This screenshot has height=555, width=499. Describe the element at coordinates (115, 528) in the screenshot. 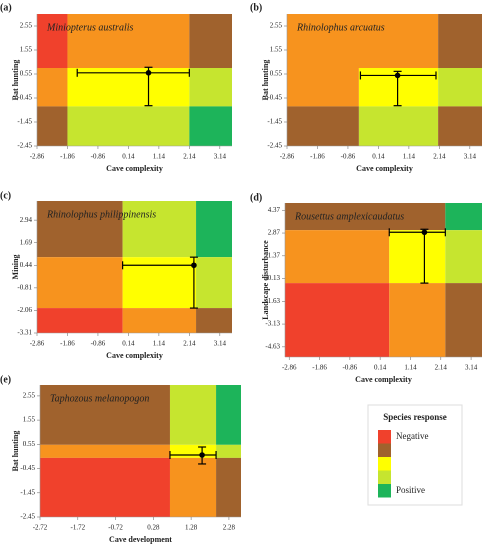

I see `x-tick-label: -0.72` at that location.